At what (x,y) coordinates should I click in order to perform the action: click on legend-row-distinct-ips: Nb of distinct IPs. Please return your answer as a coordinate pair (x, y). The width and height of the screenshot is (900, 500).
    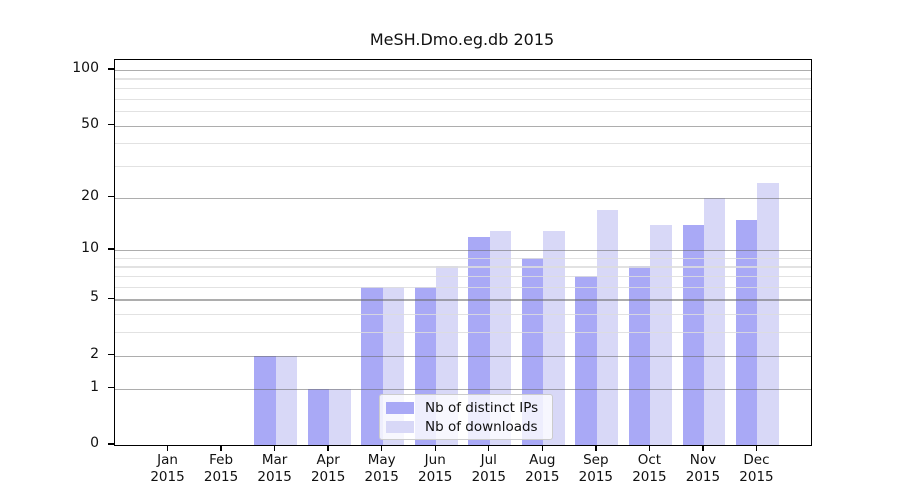
    Looking at the image, I should click on (466, 407).